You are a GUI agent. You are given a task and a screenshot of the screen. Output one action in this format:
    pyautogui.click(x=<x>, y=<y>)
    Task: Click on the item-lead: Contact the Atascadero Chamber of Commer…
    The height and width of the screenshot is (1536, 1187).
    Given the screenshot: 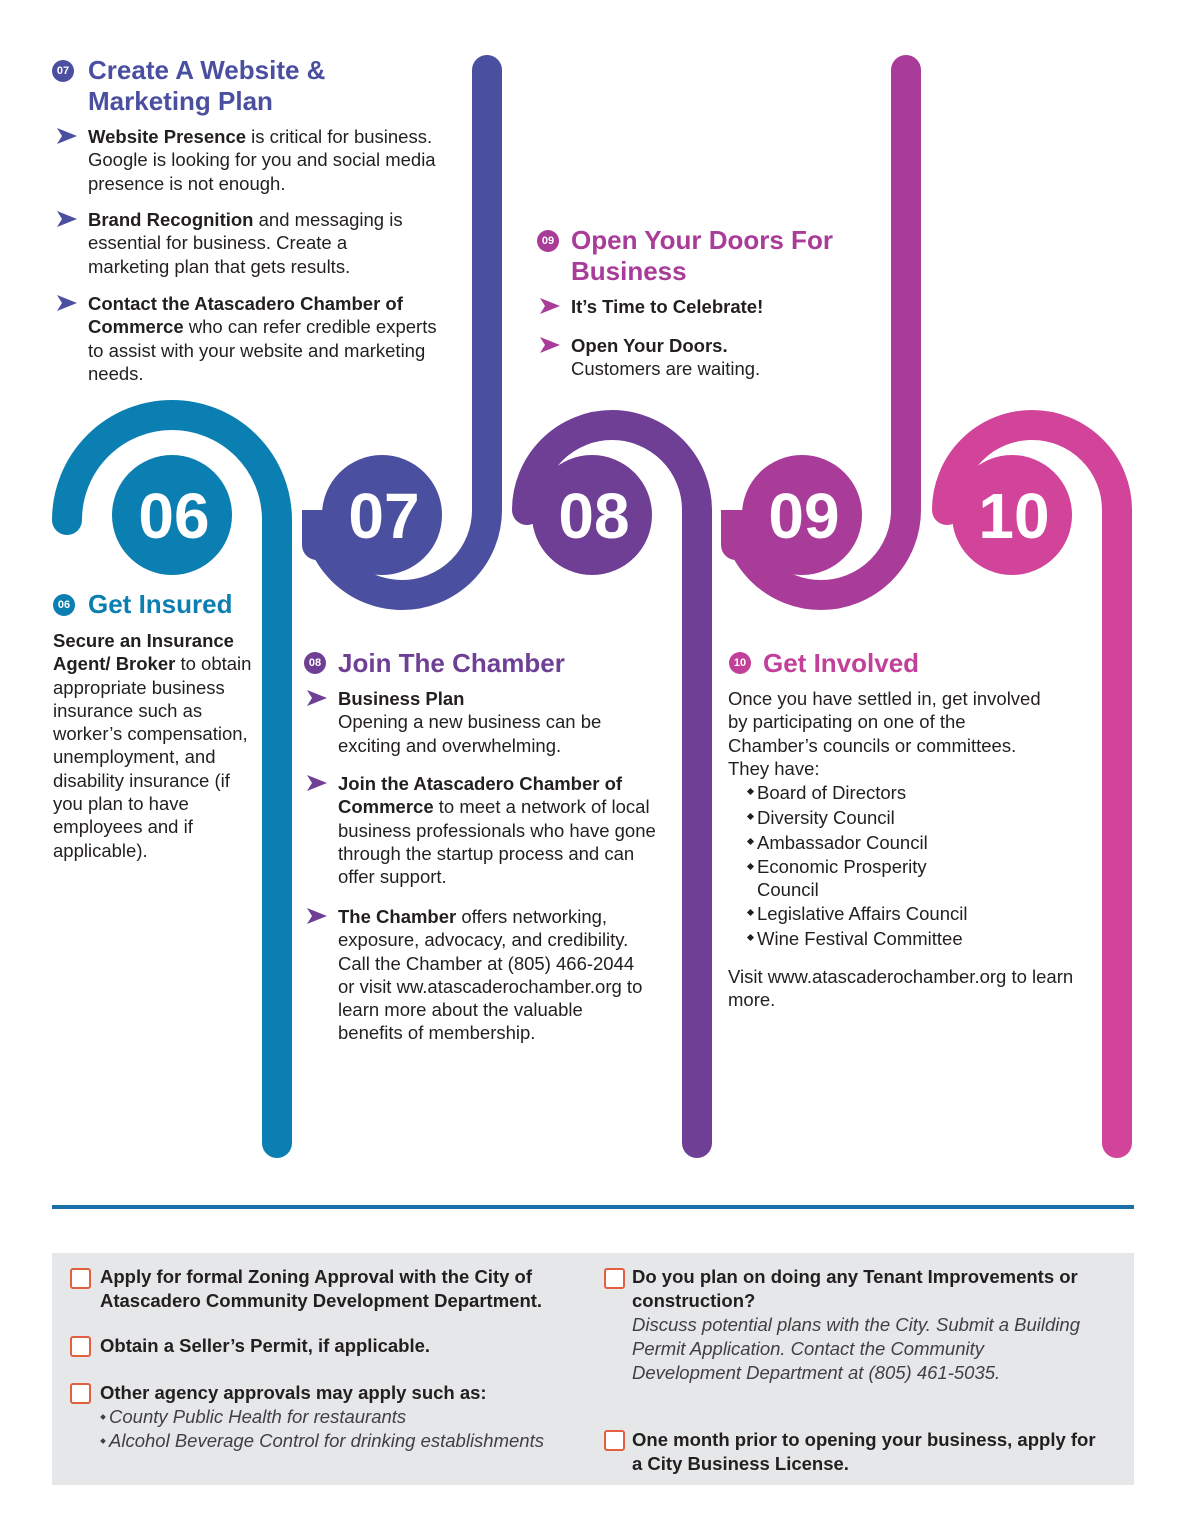 What is the action you would take?
    pyautogui.click(x=245, y=315)
    